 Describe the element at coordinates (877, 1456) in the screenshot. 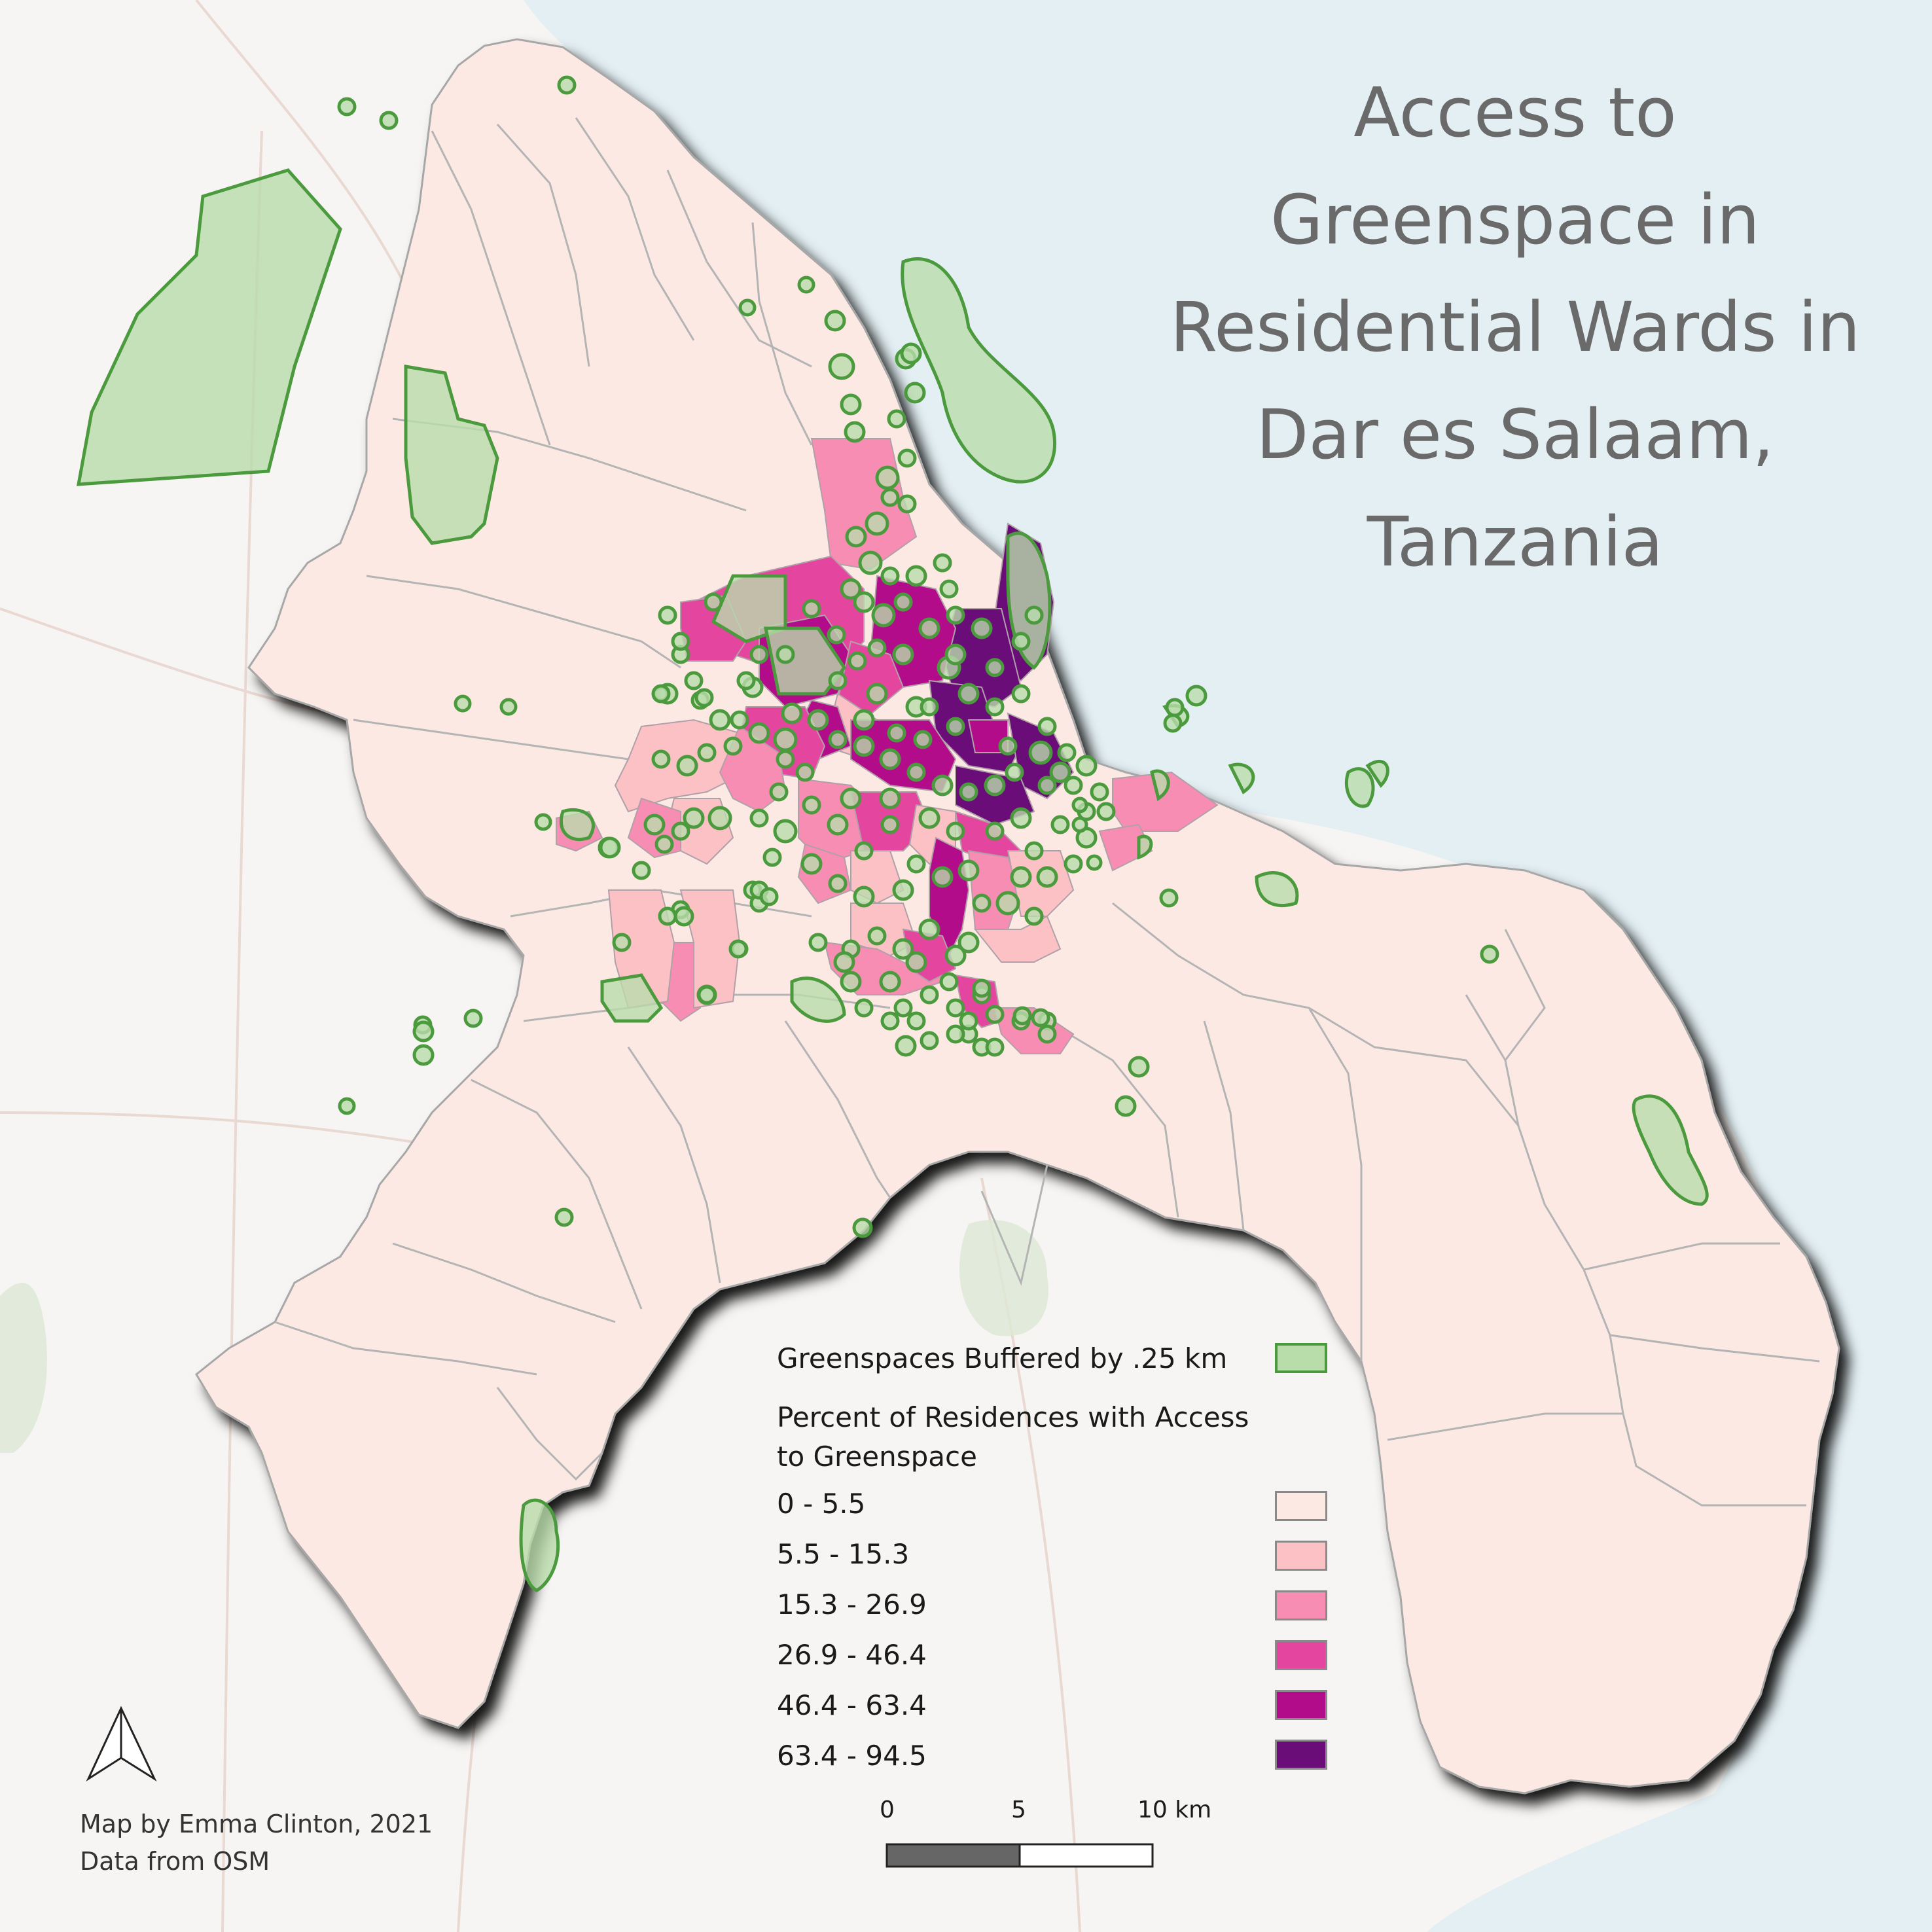

I see `legend-percent-heading-2: to Greenspace` at that location.